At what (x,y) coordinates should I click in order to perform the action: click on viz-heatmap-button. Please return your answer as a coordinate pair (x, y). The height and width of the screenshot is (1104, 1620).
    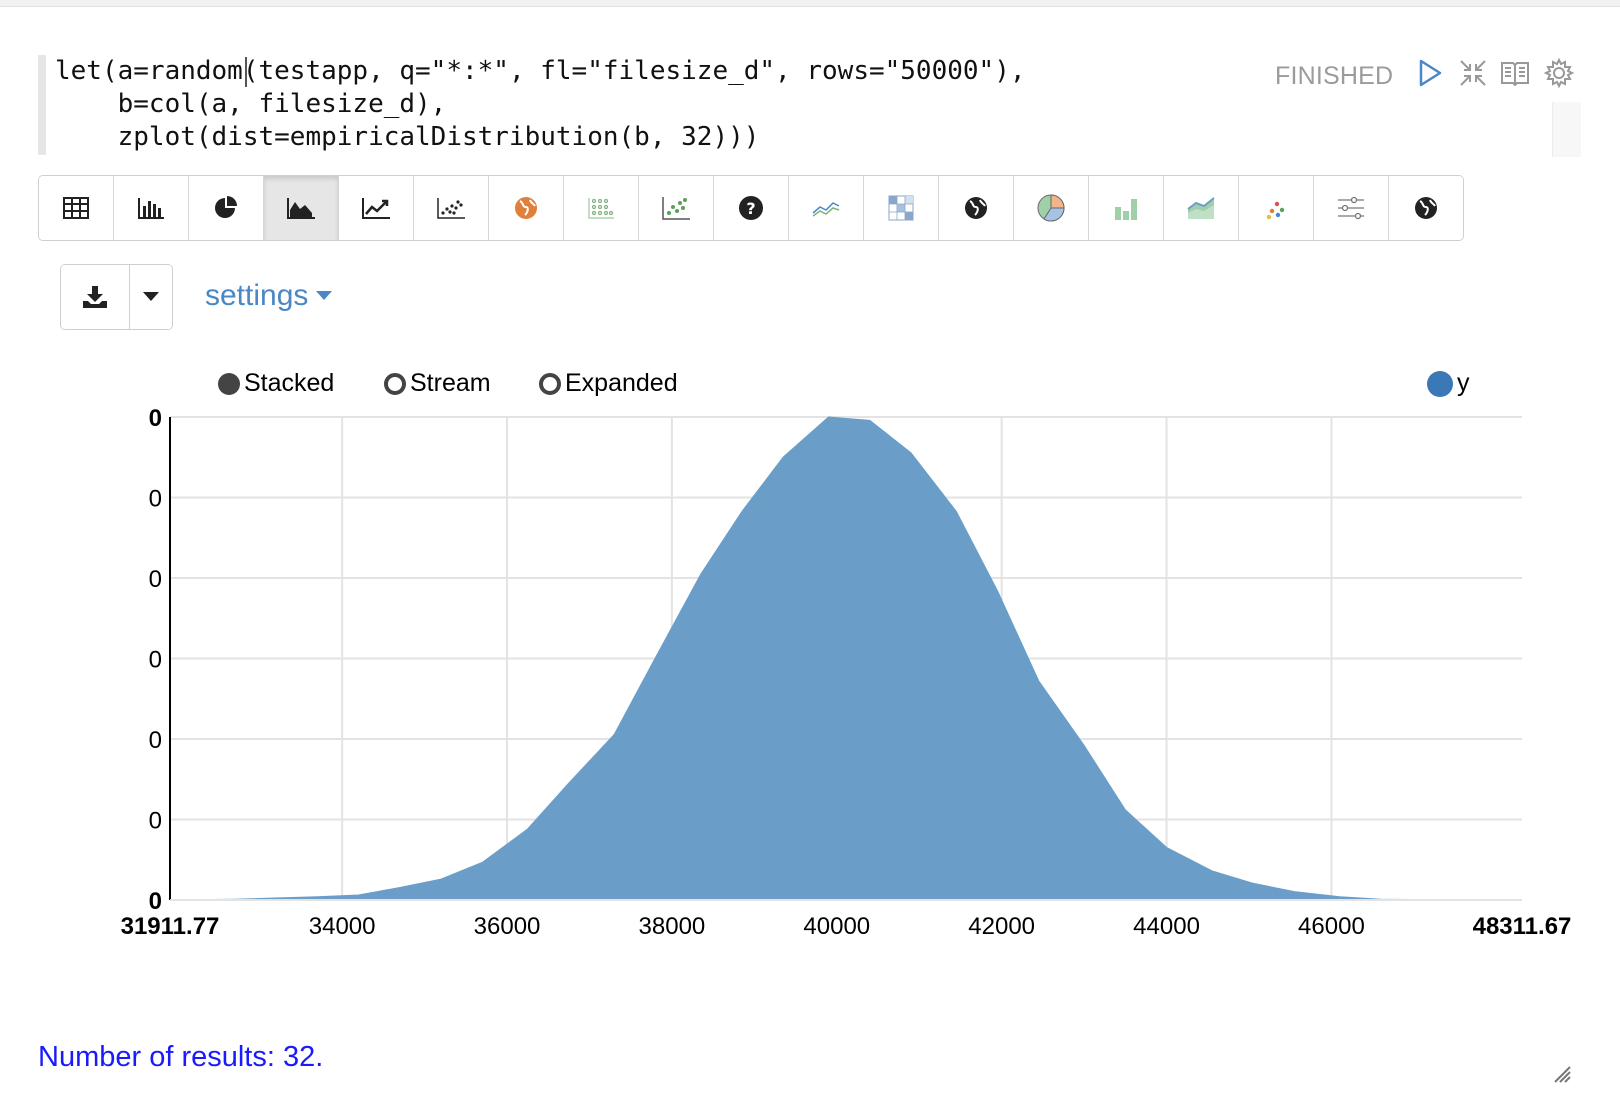
    Looking at the image, I should click on (901, 208).